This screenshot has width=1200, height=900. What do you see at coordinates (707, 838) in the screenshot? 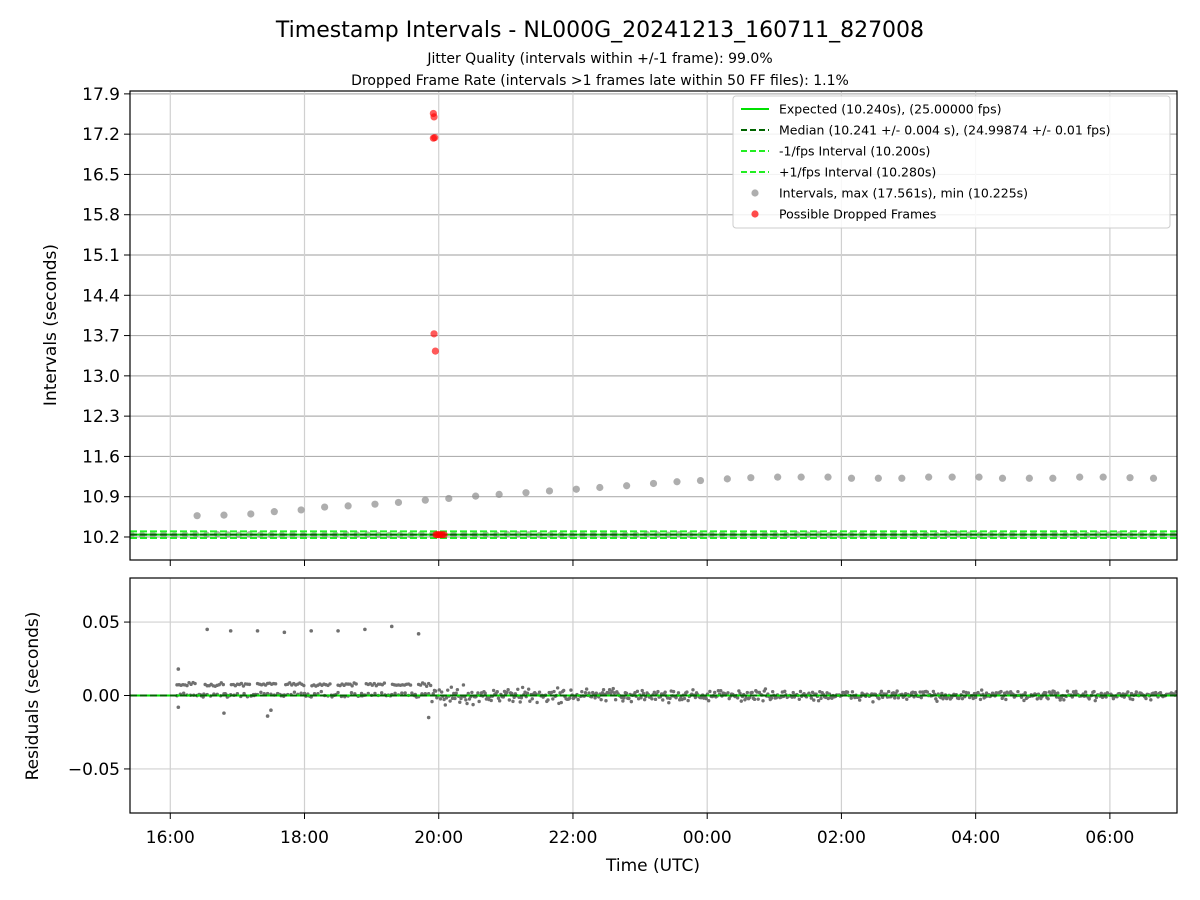
I see `time-x-tick-label: 00:00` at bounding box center [707, 838].